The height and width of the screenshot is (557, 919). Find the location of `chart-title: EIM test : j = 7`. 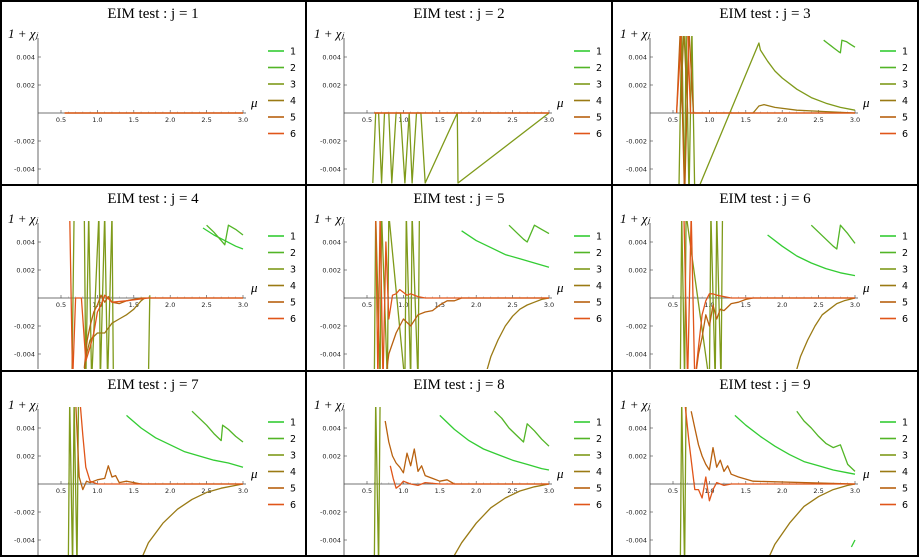

chart-title: EIM test : j = 7 is located at coordinates (153, 385).